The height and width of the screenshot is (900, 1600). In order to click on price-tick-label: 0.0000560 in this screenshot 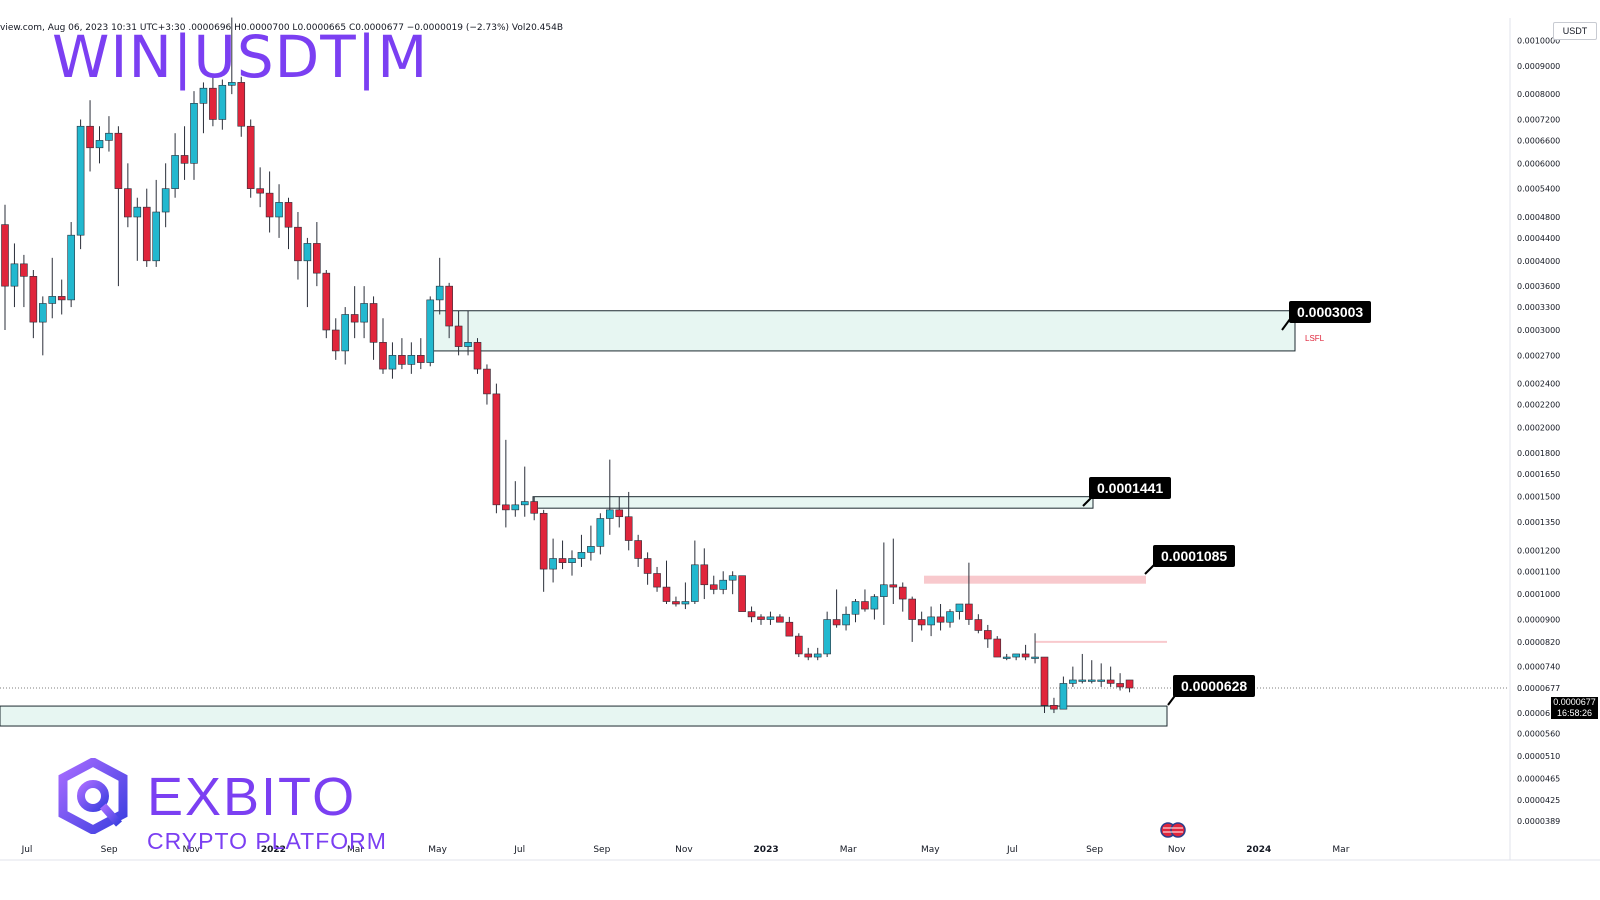, I will do `click(1538, 734)`.